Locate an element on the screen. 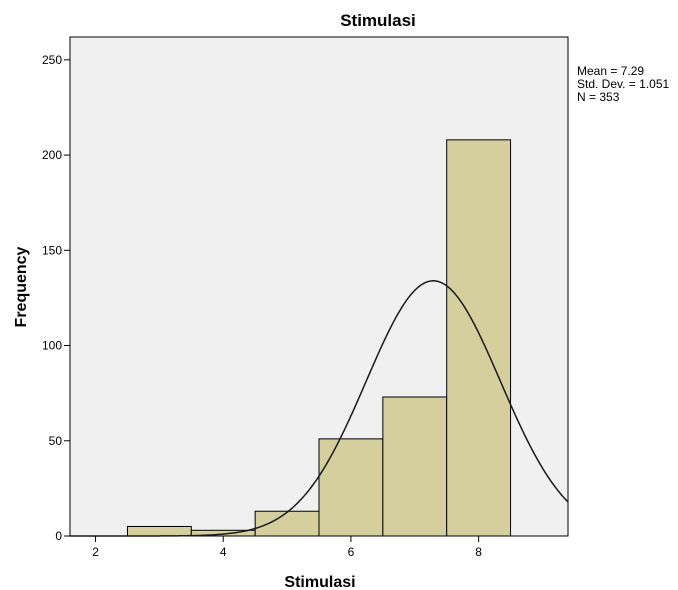  y-tick-label: 250 is located at coordinates (52, 60).